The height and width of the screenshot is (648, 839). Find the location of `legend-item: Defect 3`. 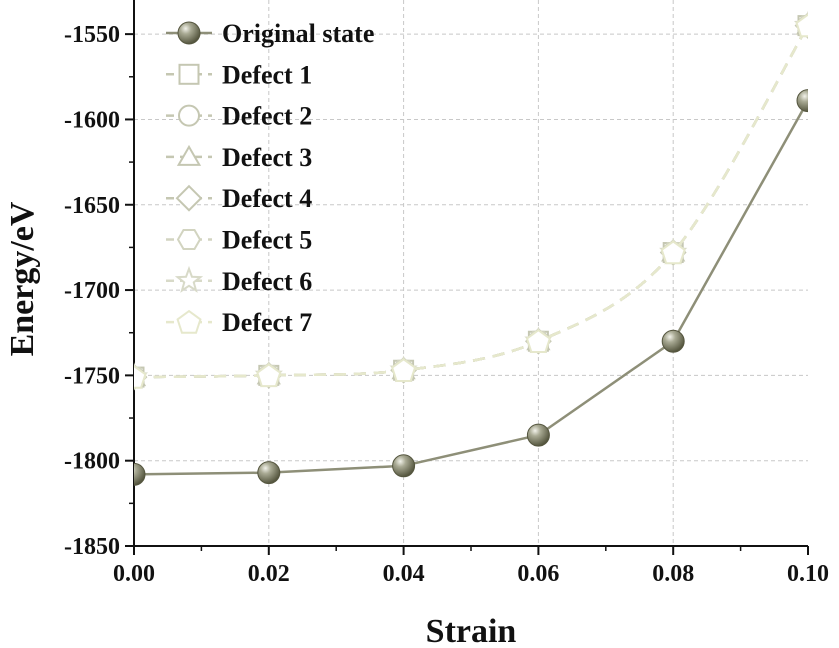

legend-item: Defect 3 is located at coordinates (239, 157).